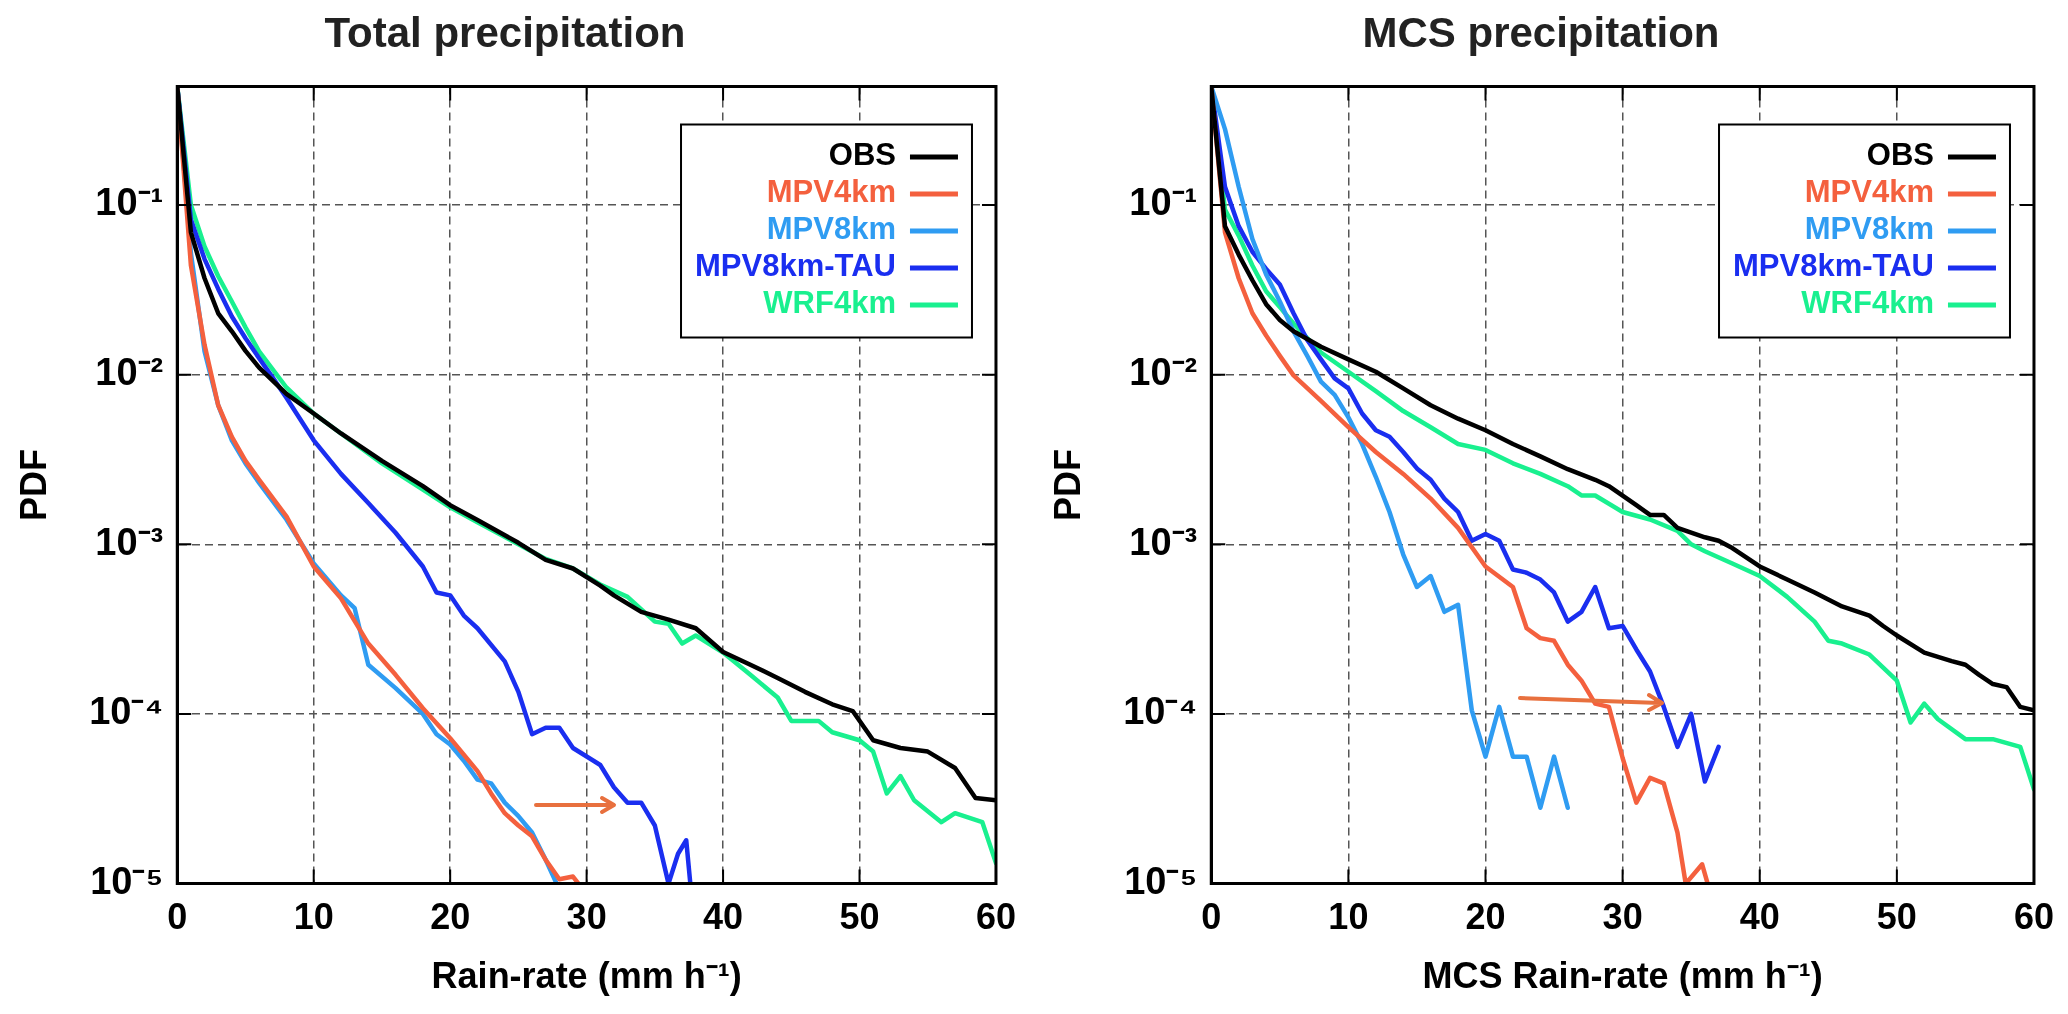  Describe the element at coordinates (1541, 32) in the screenshot. I see `chart-title: MCS precipitation` at that location.